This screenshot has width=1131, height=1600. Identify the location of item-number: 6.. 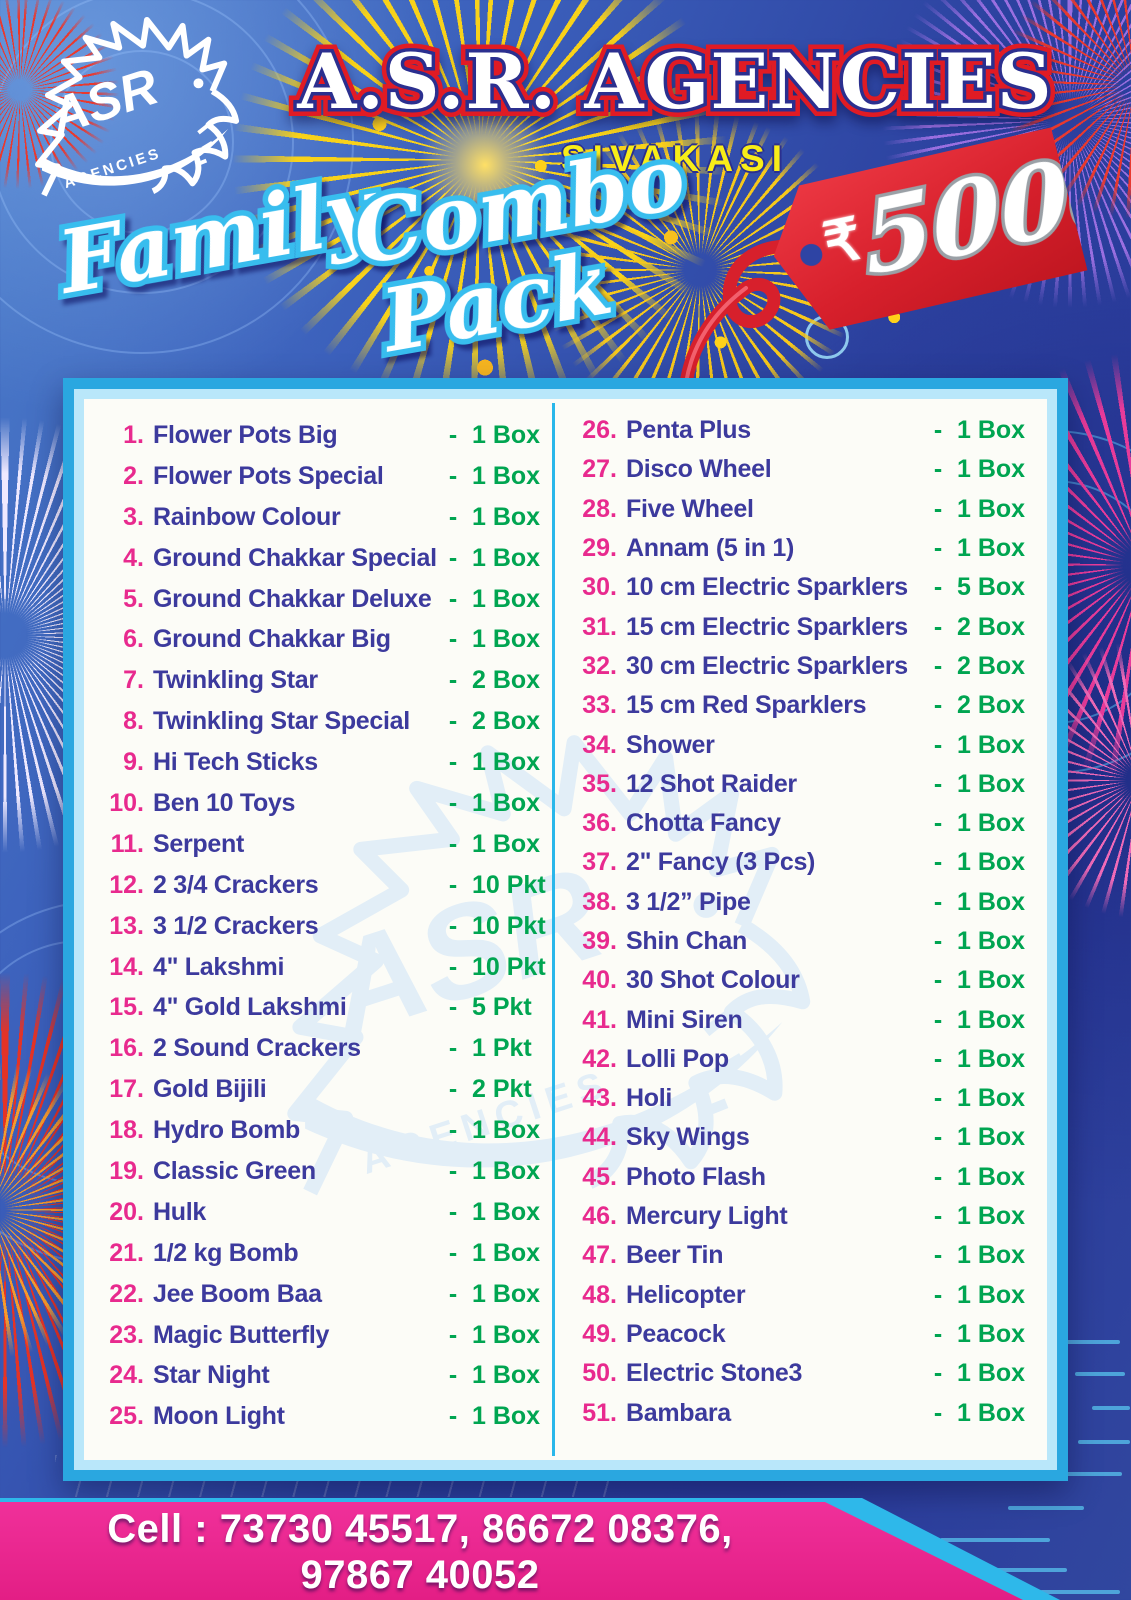
(133, 639).